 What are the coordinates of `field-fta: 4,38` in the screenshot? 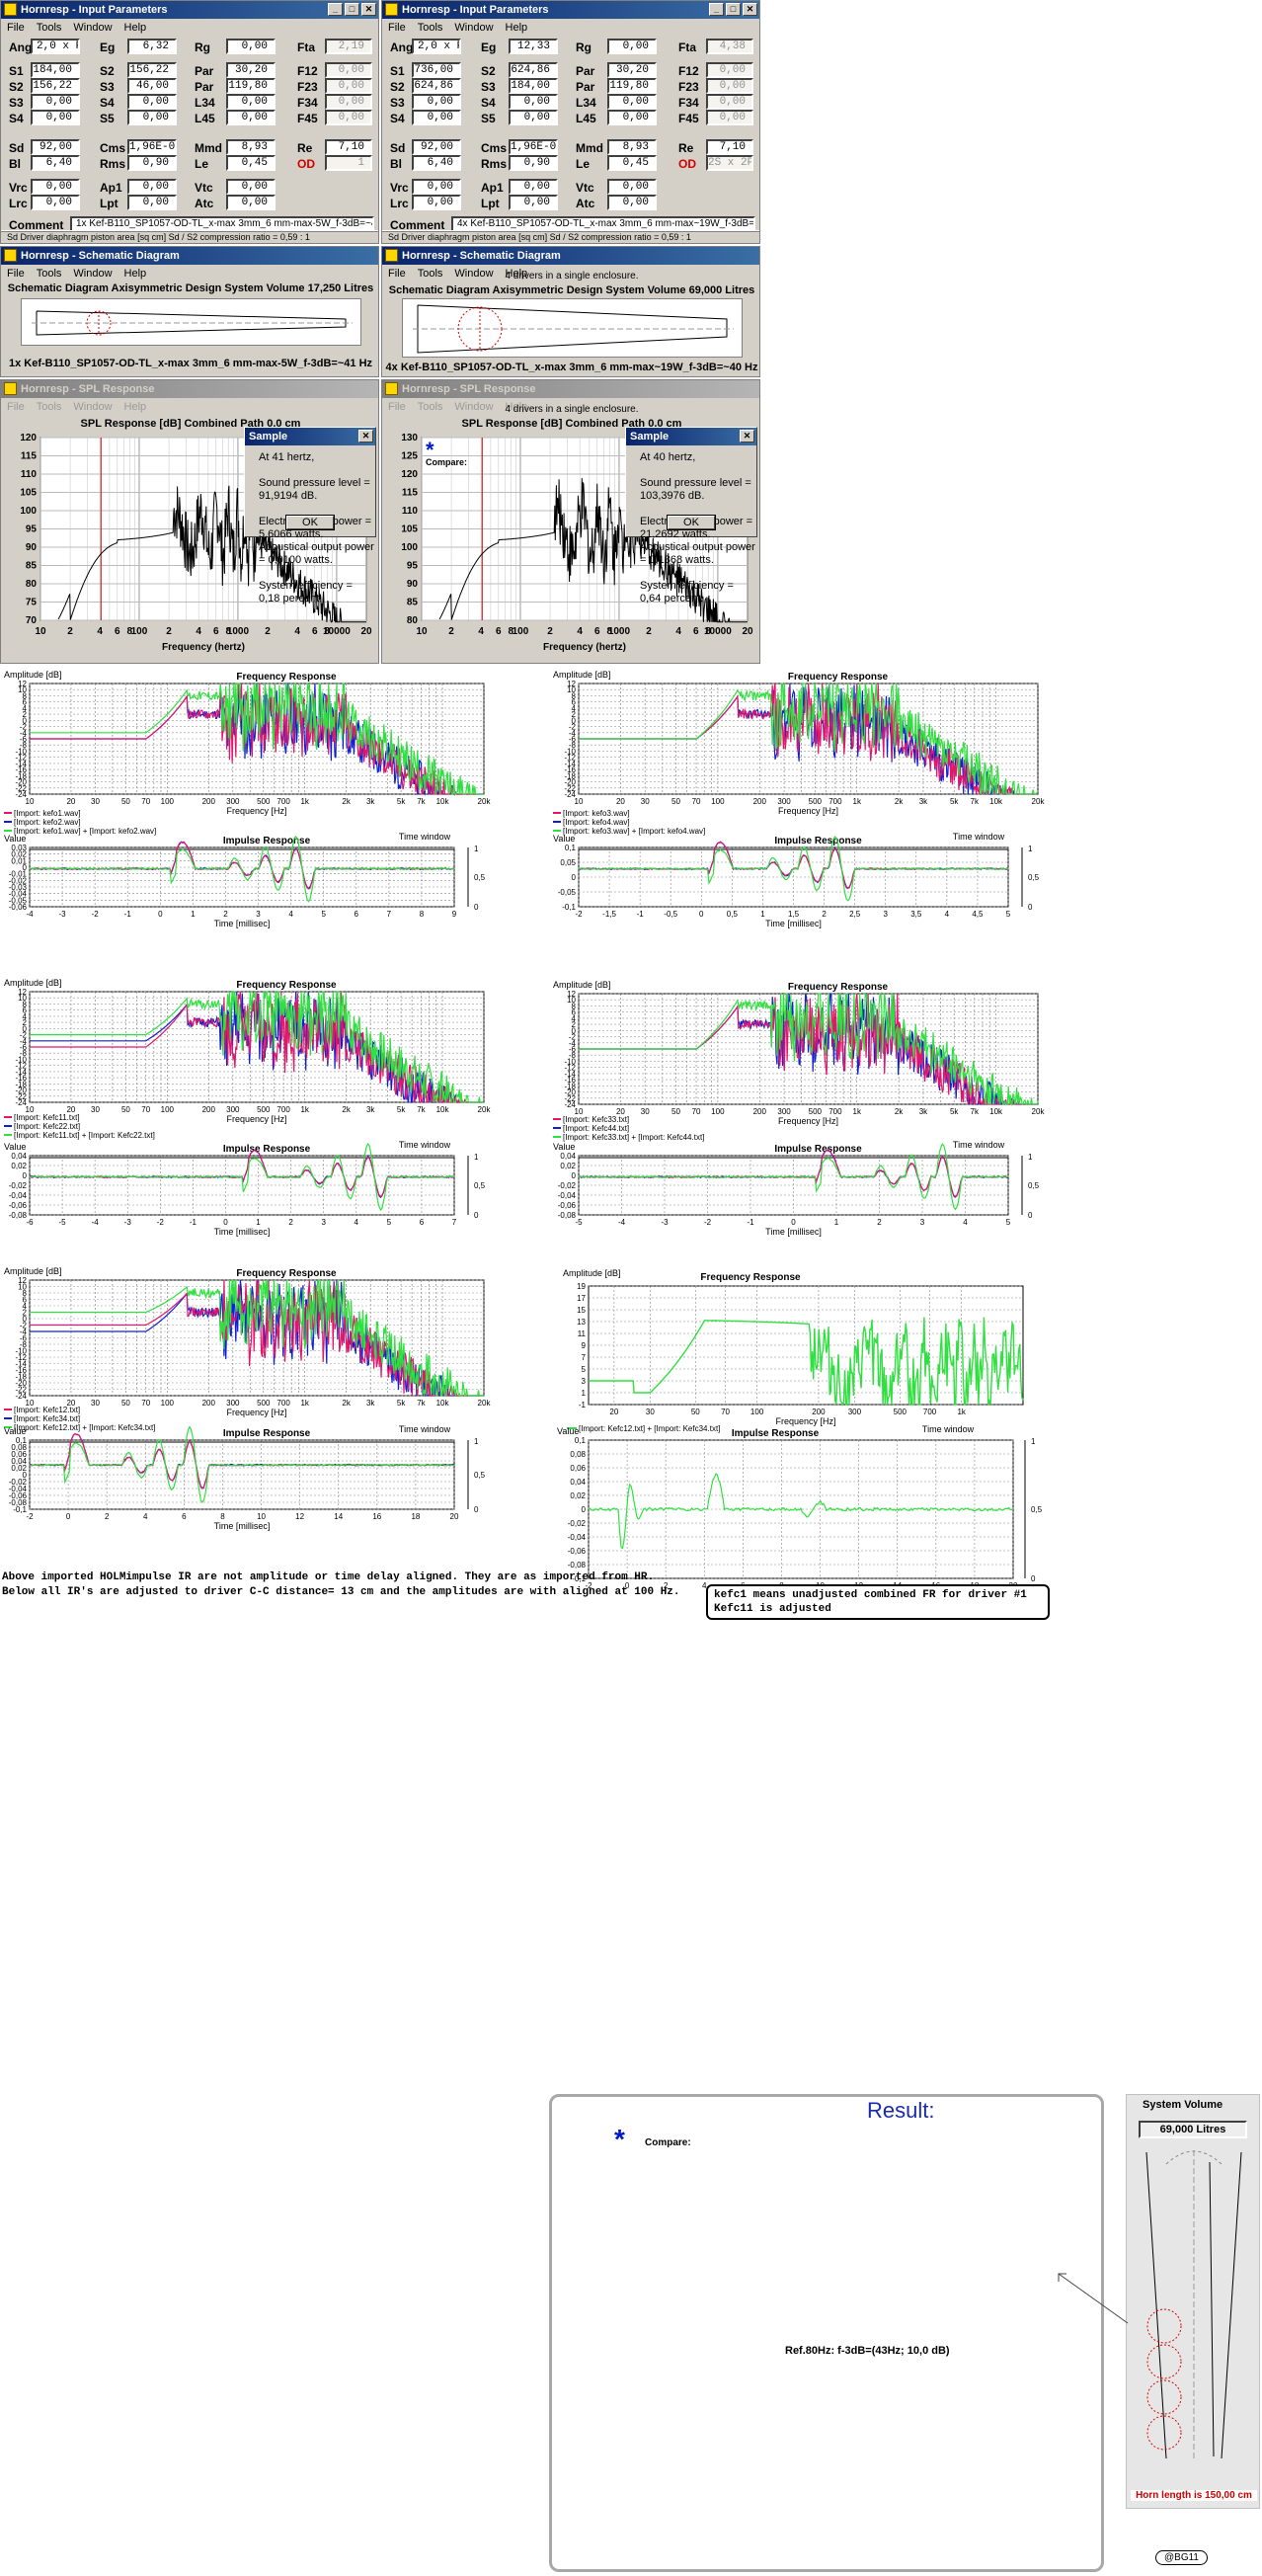 It's located at (730, 46).